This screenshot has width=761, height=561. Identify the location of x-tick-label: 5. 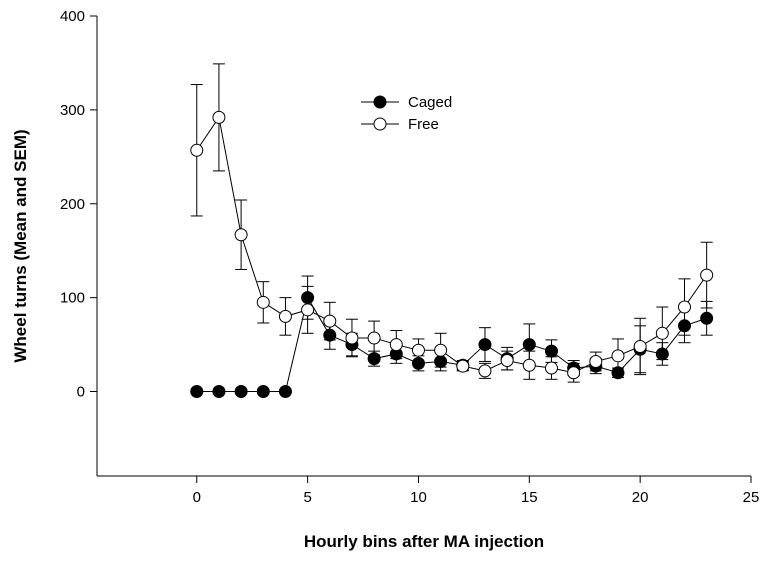
(307, 497).